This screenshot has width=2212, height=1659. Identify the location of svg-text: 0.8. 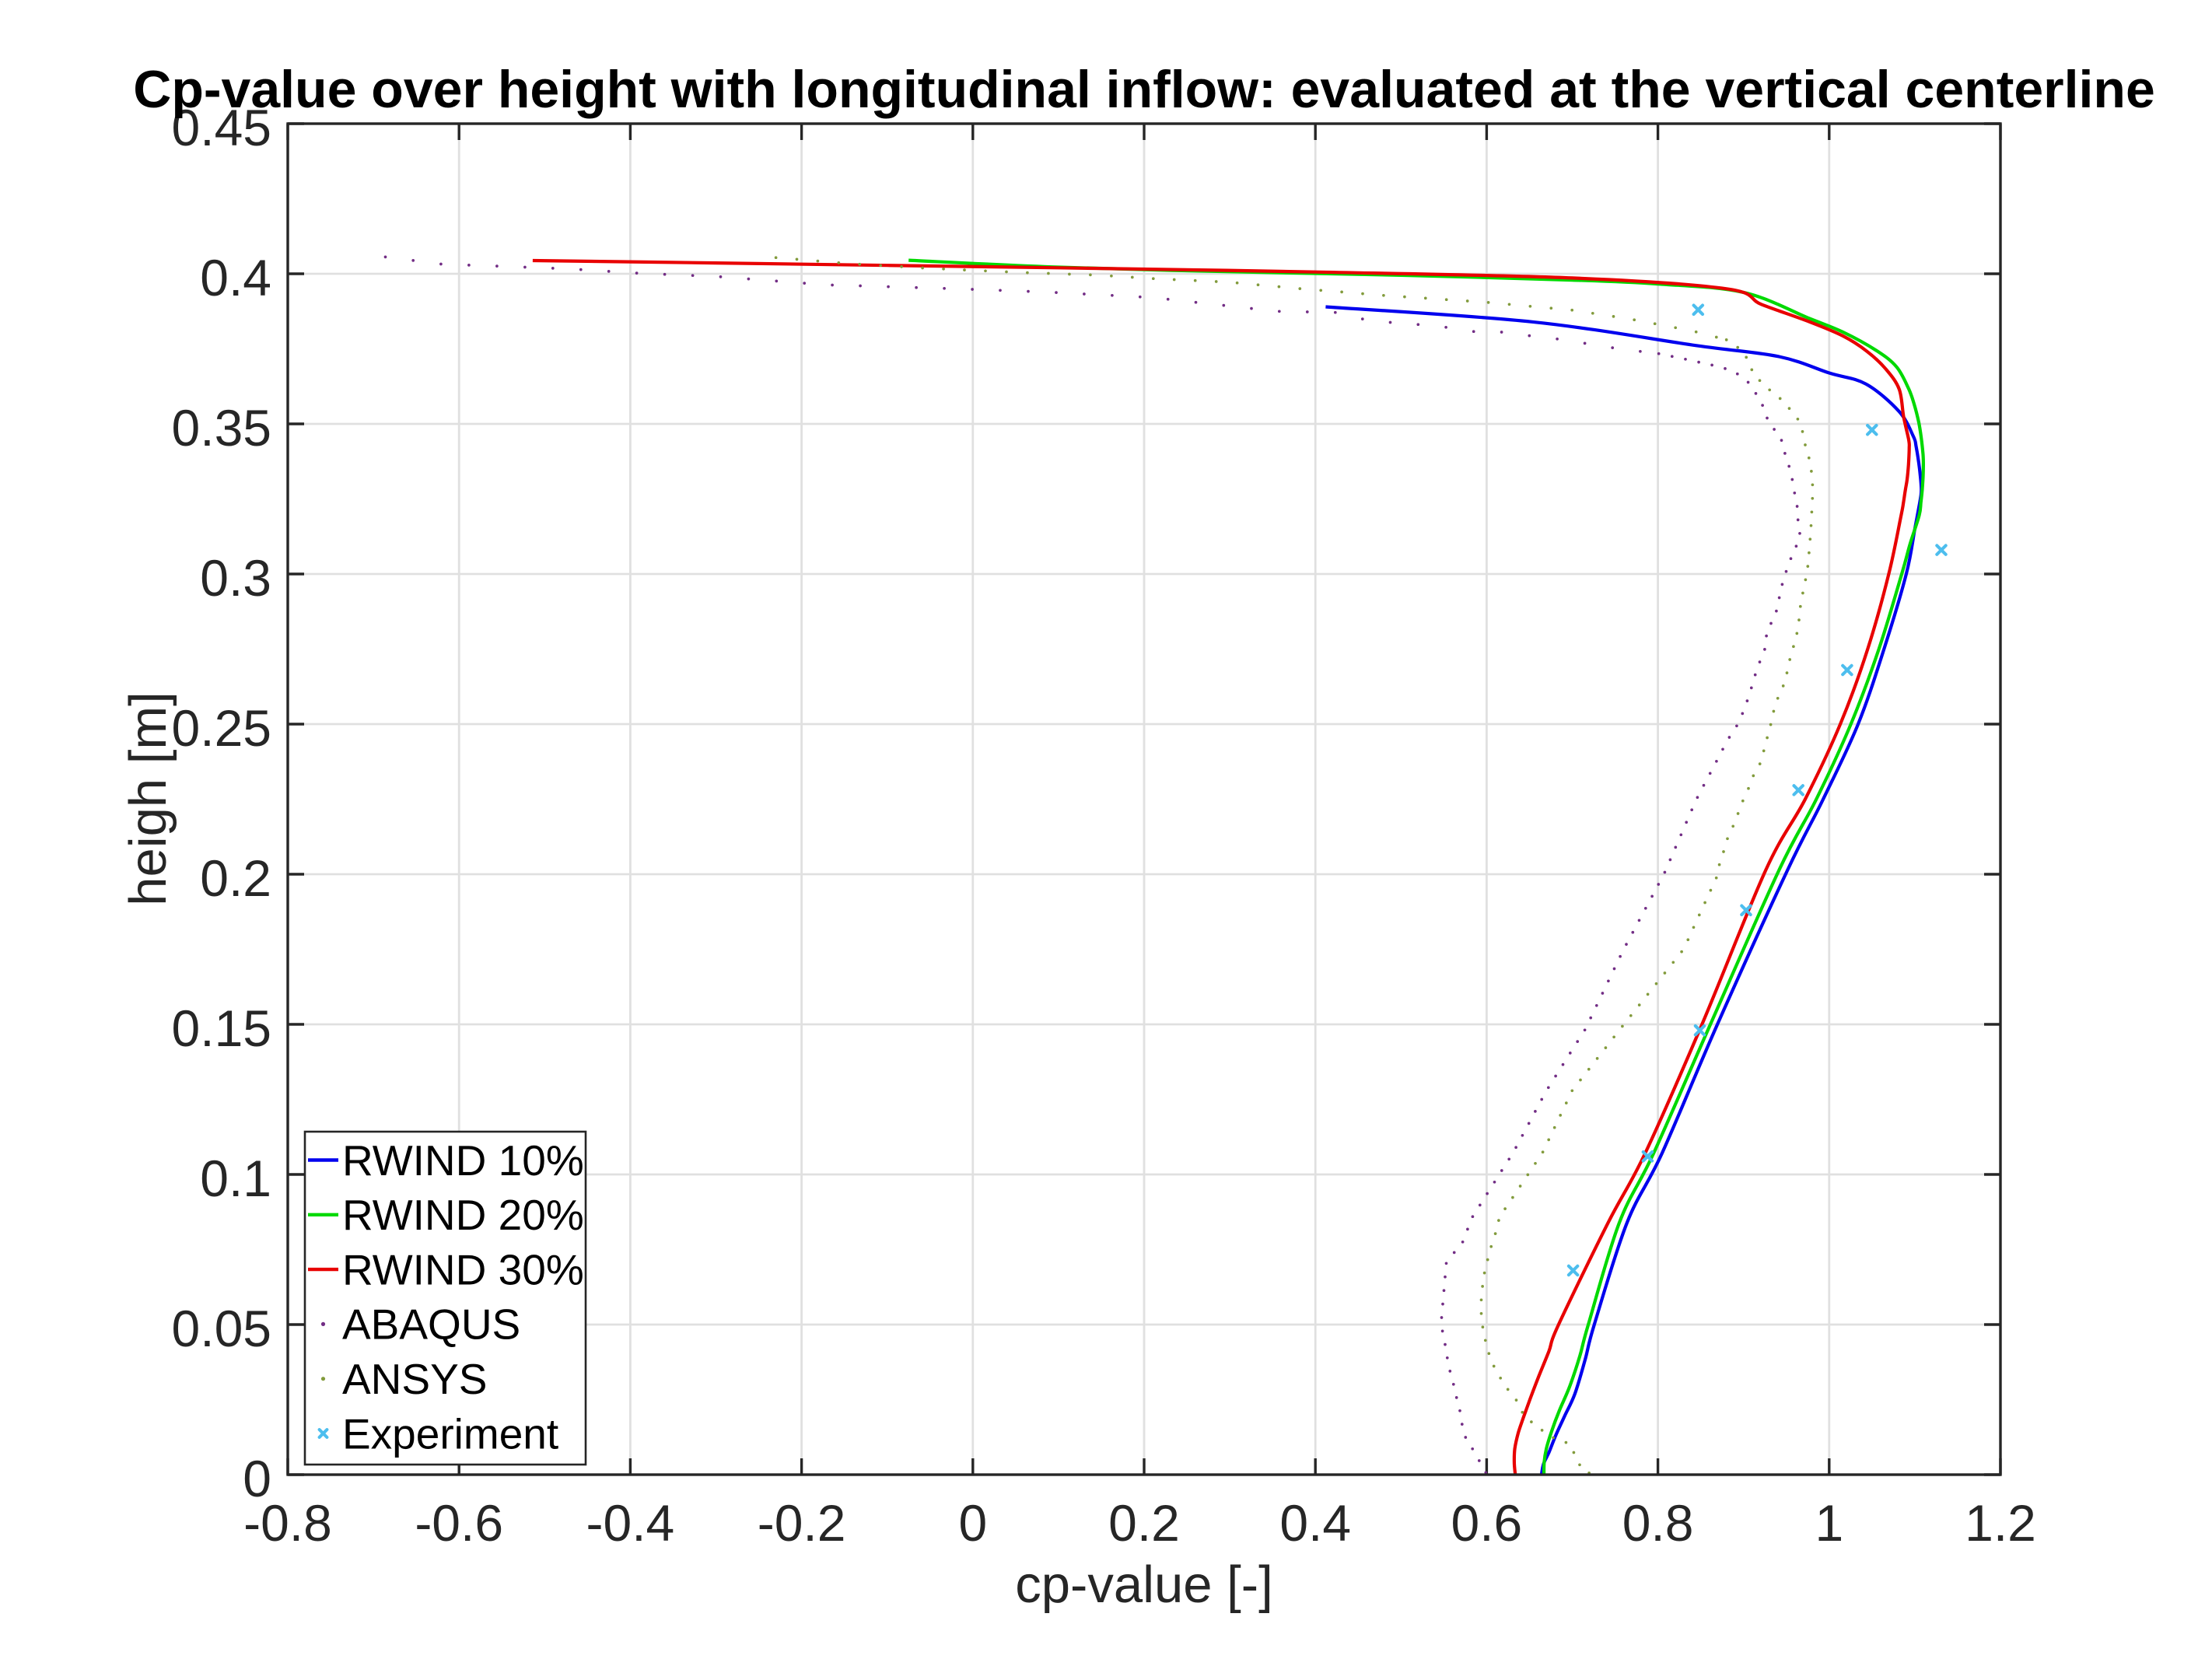
(1658, 1523).